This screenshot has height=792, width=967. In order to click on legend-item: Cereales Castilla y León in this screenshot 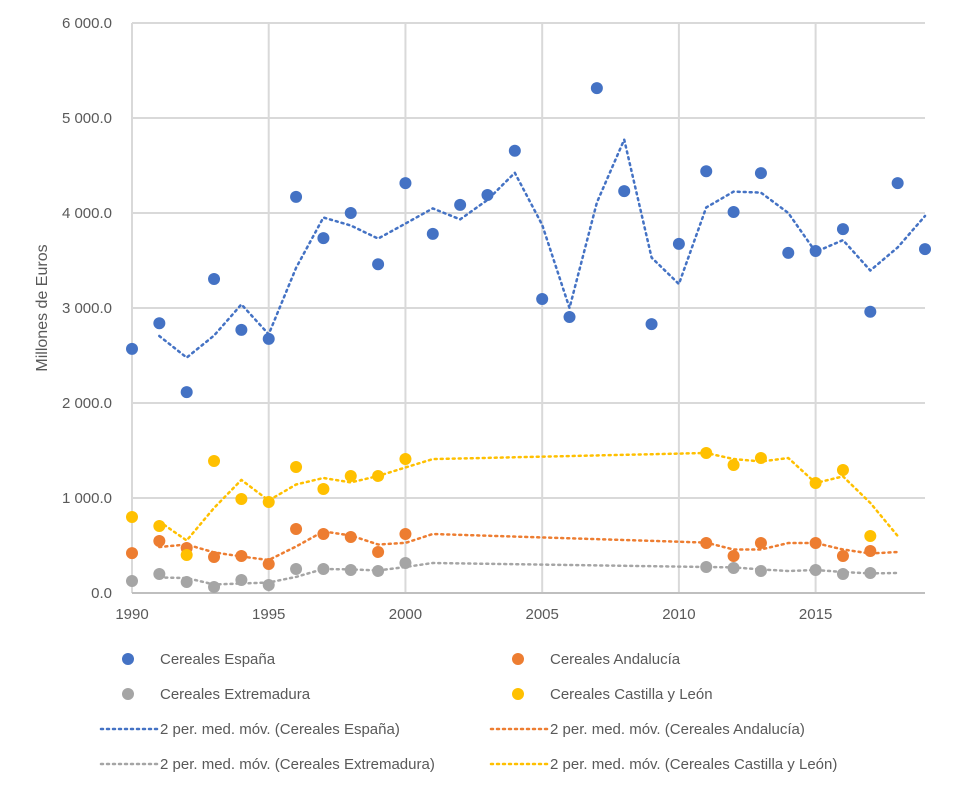, I will do `click(612, 694)`.